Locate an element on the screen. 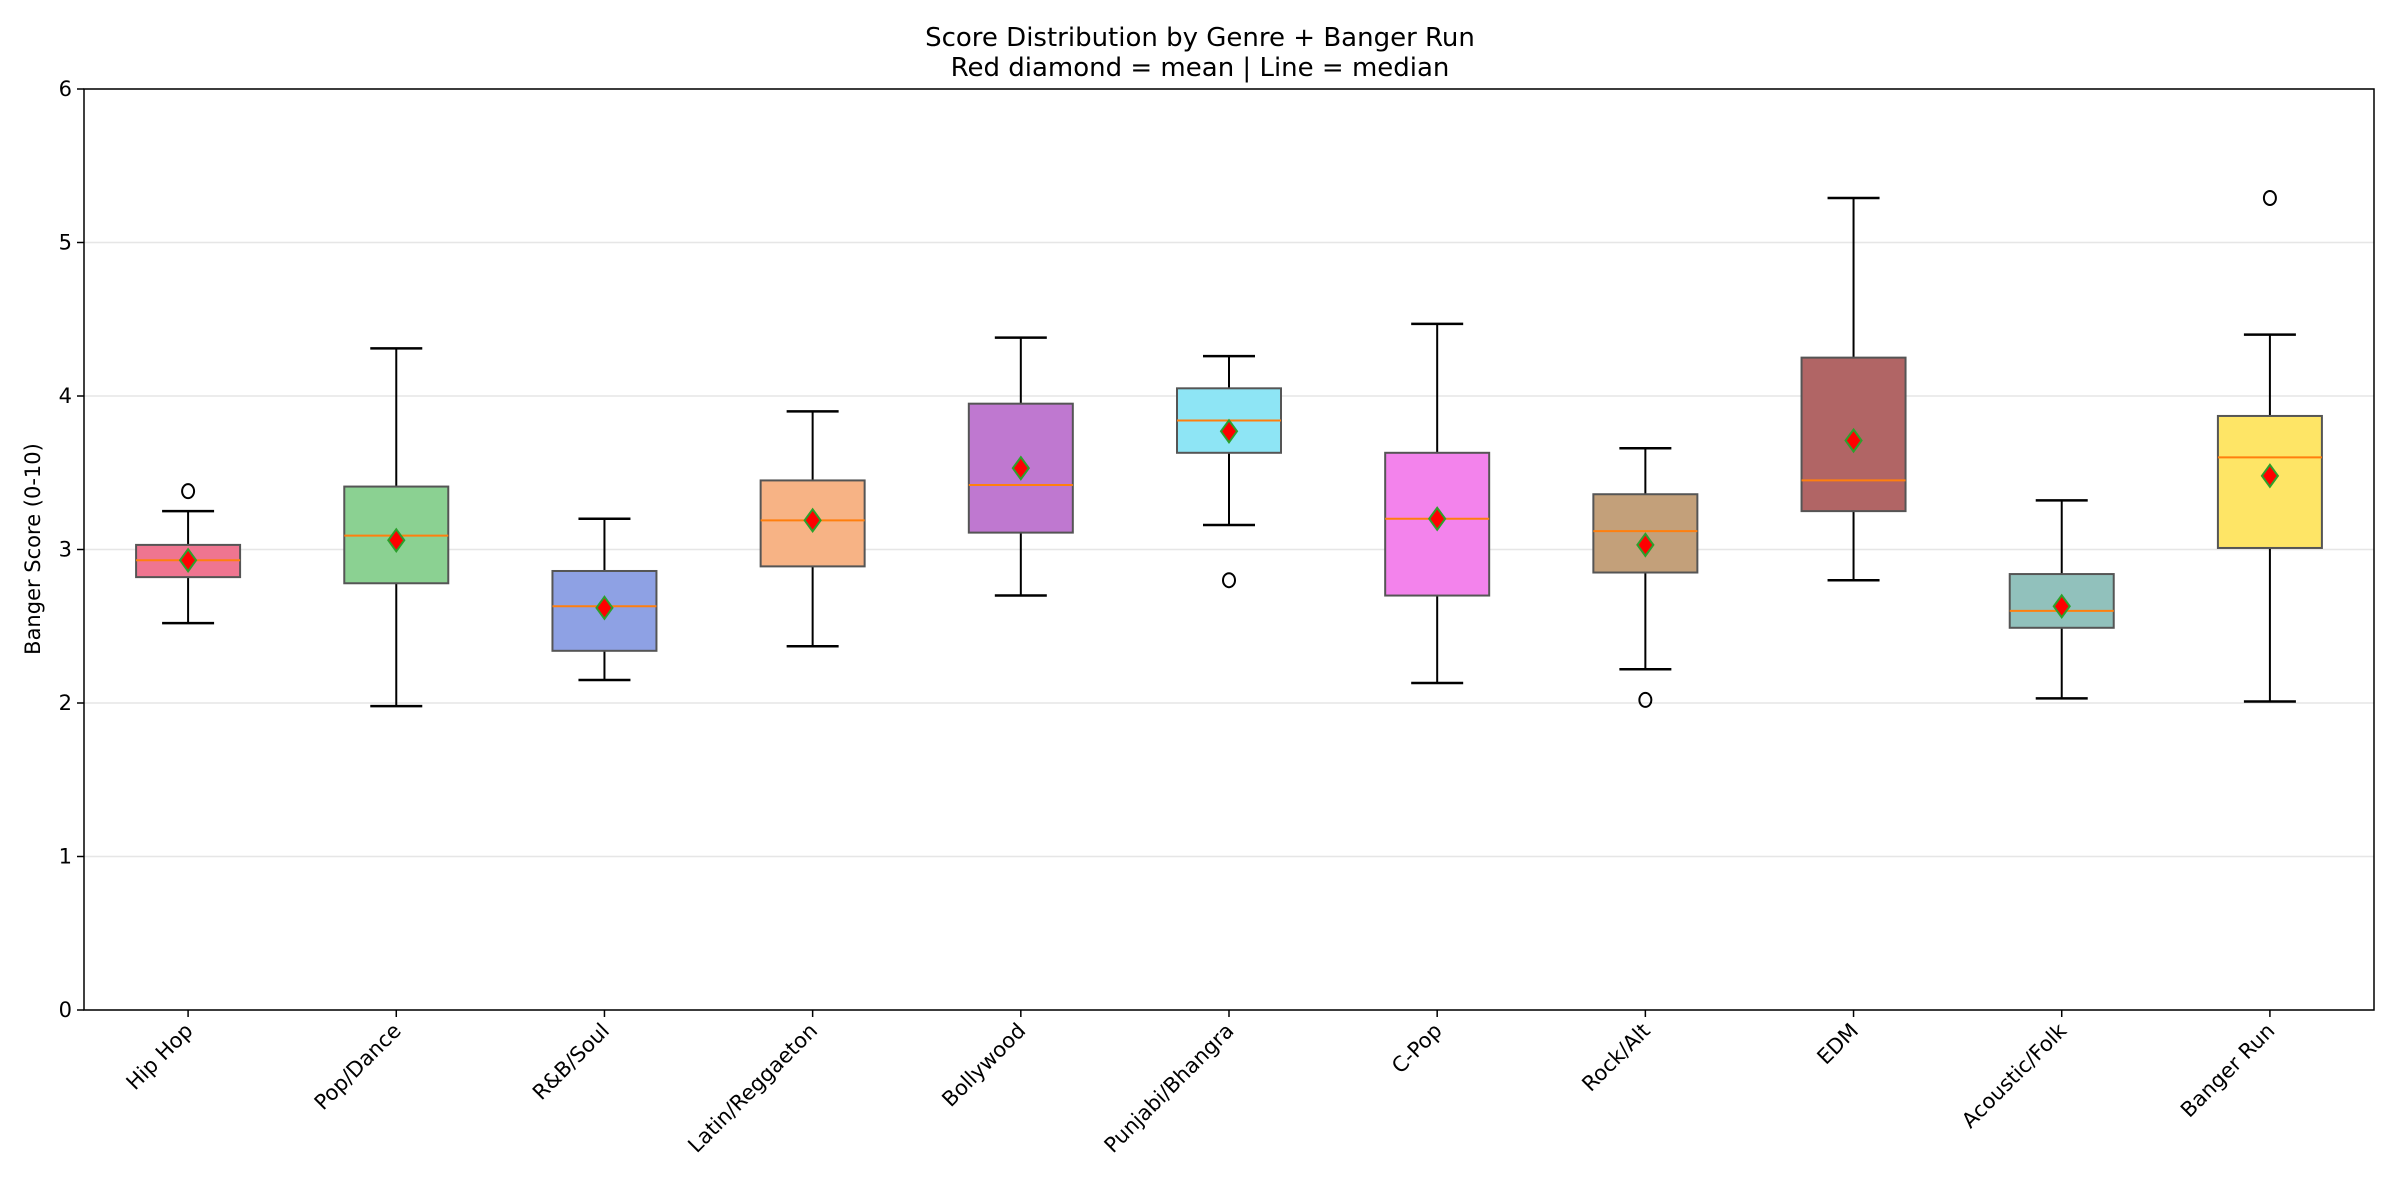 The image size is (2400, 1200). box-acoustic-folk is located at coordinates (2061, 599).